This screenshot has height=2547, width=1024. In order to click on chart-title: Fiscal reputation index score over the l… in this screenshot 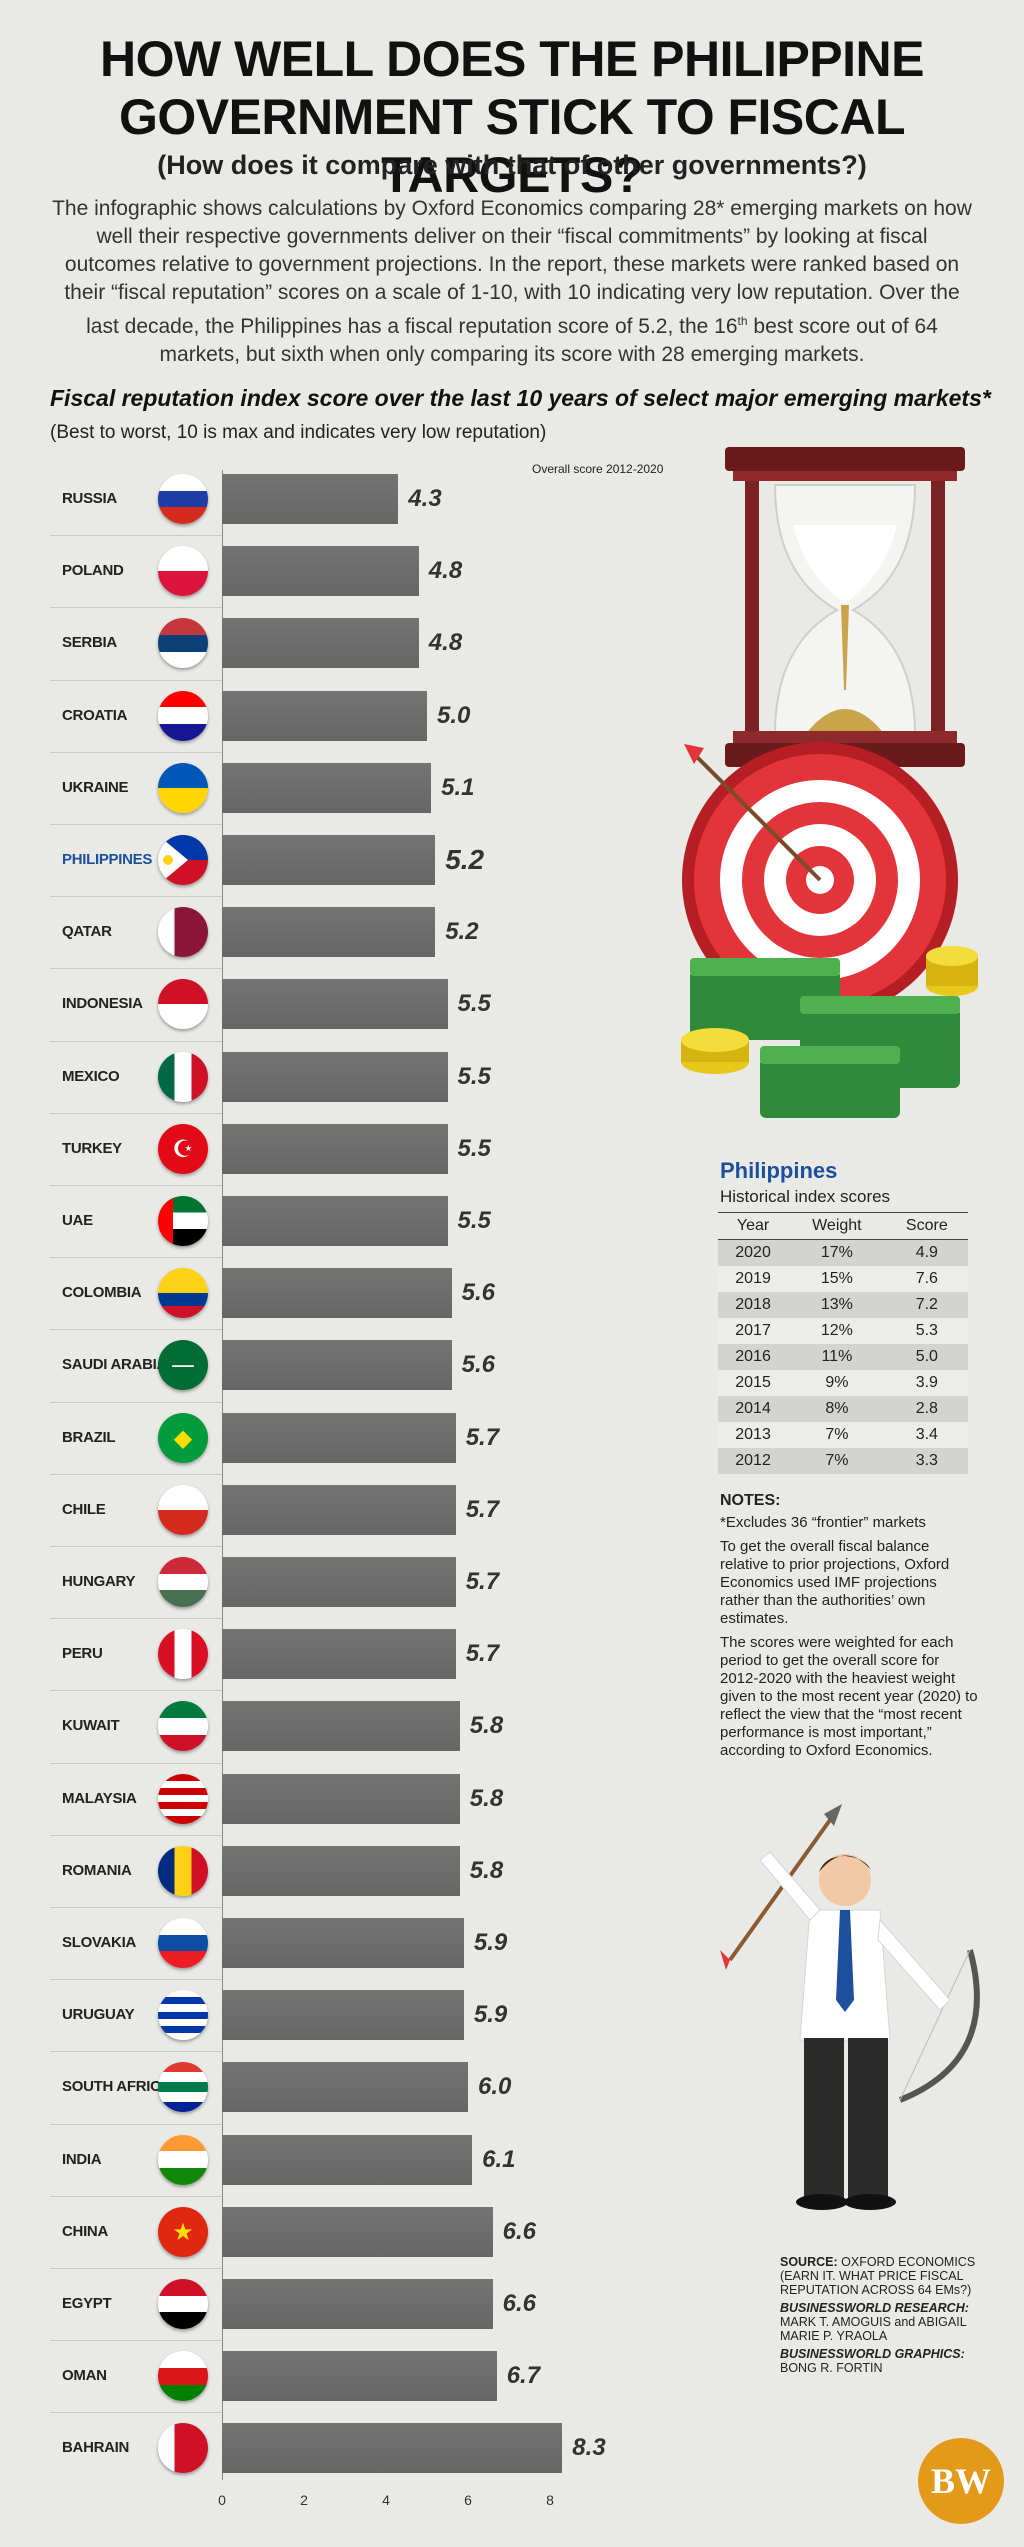, I will do `click(520, 398)`.